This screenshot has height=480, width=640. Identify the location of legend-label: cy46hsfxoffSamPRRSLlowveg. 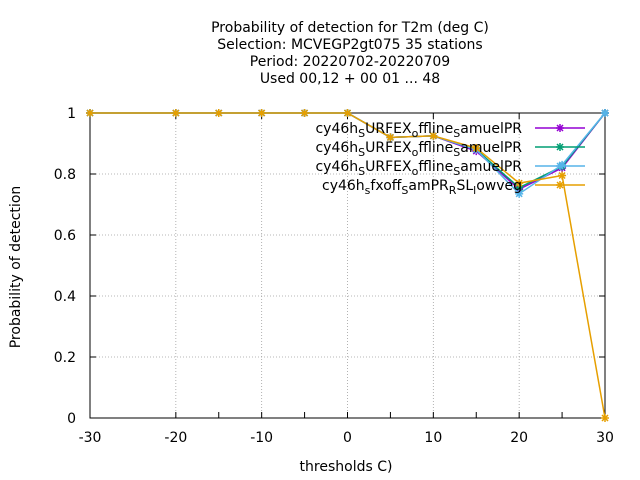
(422, 187).